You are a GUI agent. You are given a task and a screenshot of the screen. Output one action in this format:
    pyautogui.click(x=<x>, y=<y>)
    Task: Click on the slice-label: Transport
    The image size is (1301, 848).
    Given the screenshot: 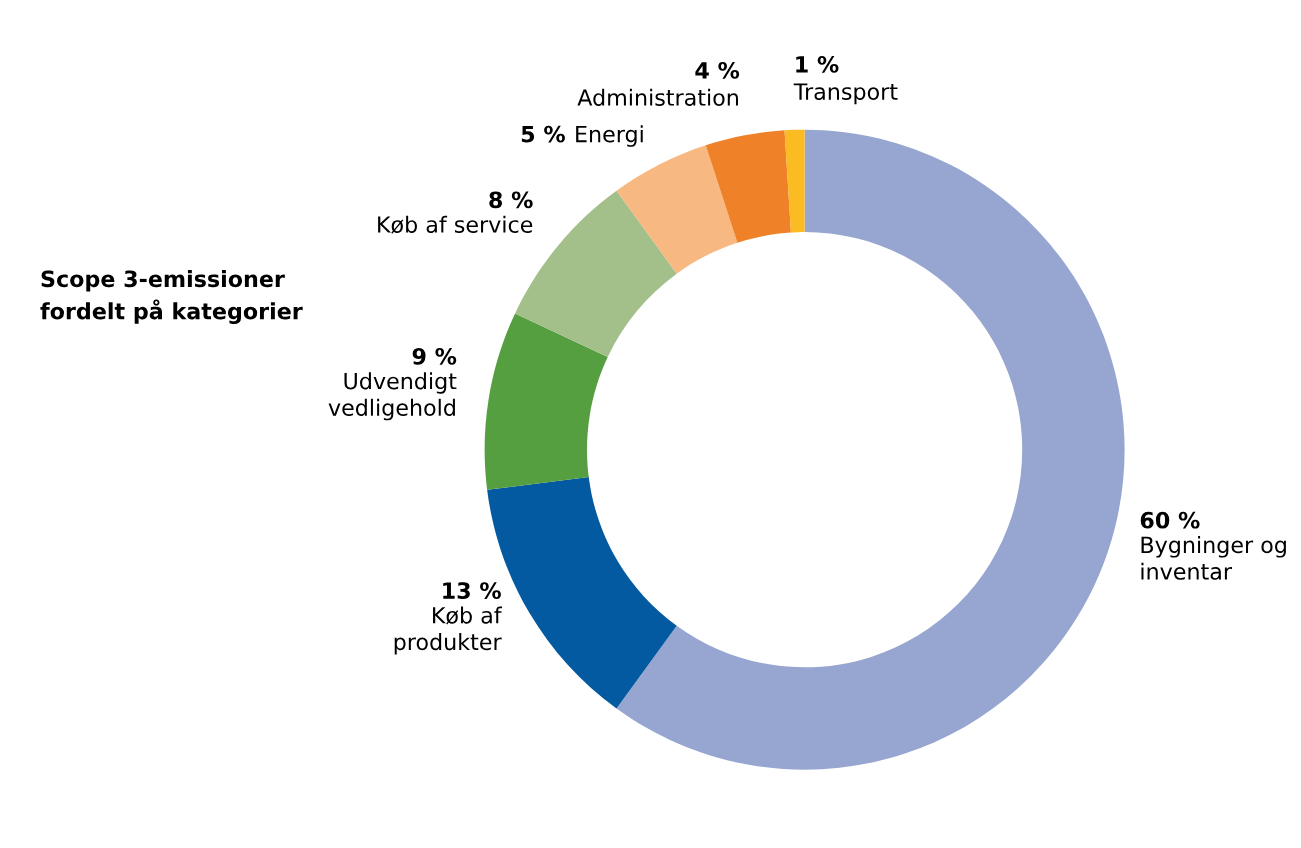 What is the action you would take?
    pyautogui.click(x=845, y=94)
    